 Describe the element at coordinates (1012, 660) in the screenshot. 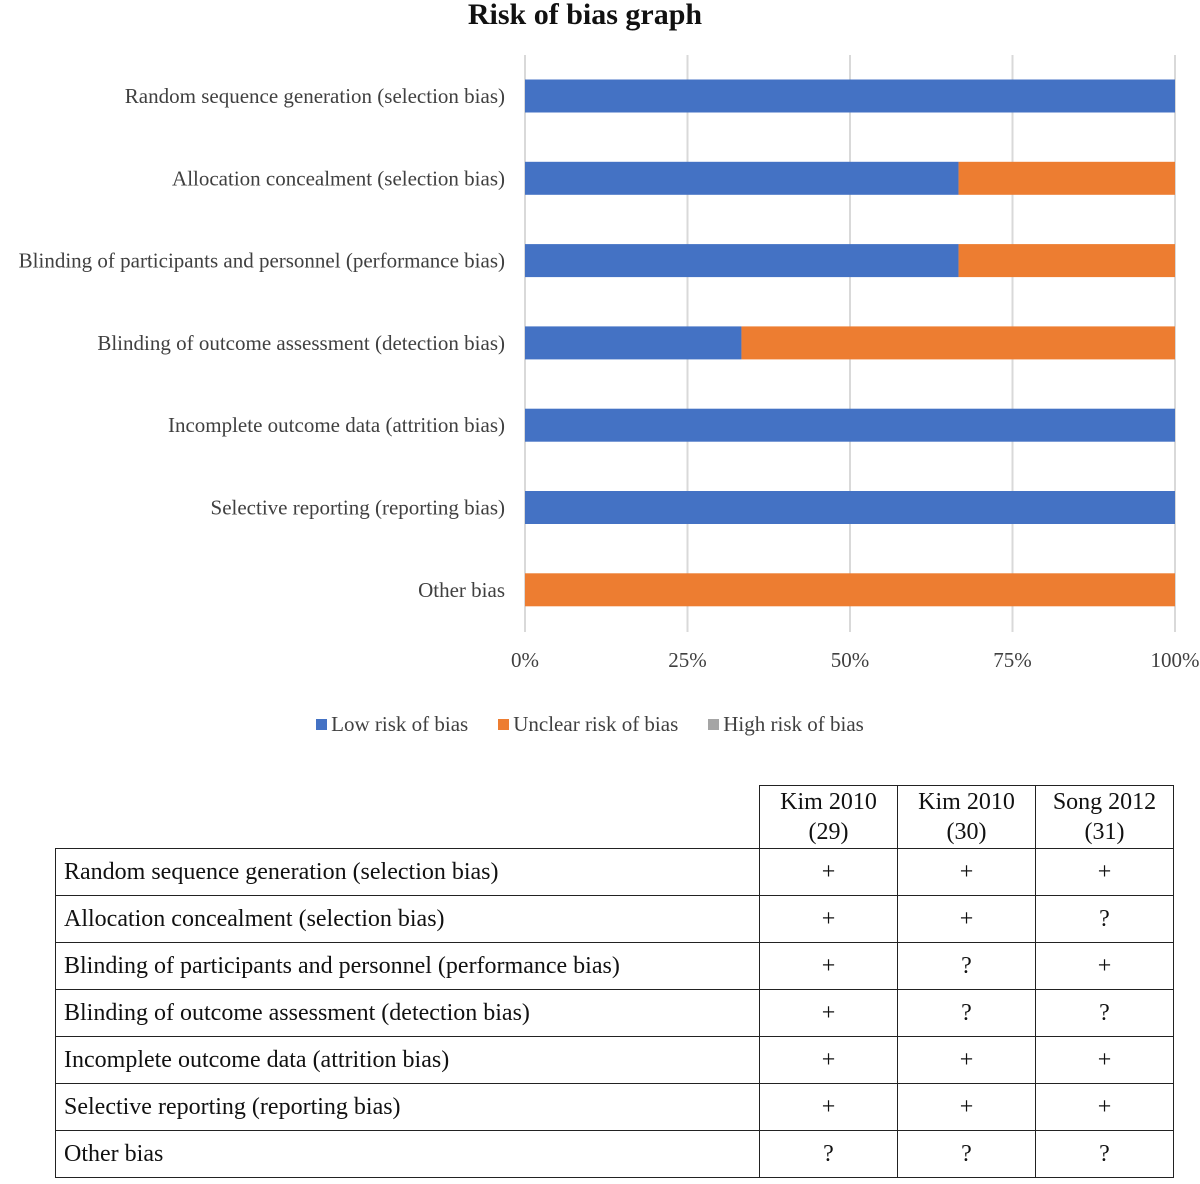

I see `x-tick-label: 75%` at that location.